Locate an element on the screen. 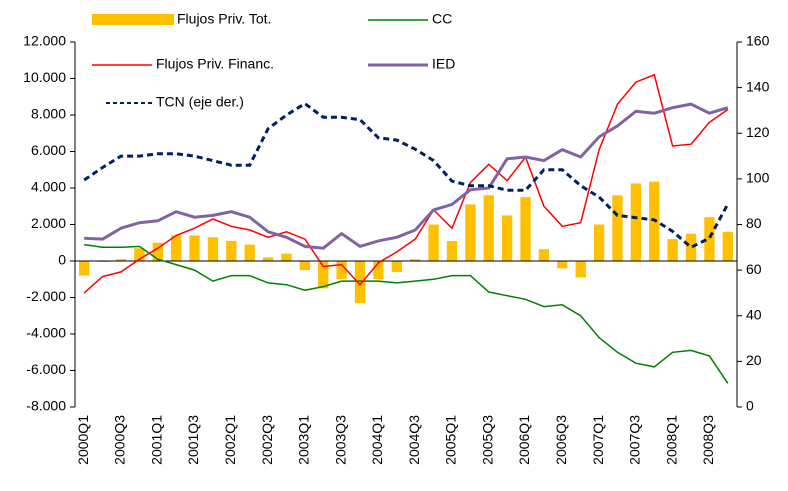 Image resolution: width=788 pixels, height=491 pixels. x-tick-label: 2003Q3 is located at coordinates (340, 440).